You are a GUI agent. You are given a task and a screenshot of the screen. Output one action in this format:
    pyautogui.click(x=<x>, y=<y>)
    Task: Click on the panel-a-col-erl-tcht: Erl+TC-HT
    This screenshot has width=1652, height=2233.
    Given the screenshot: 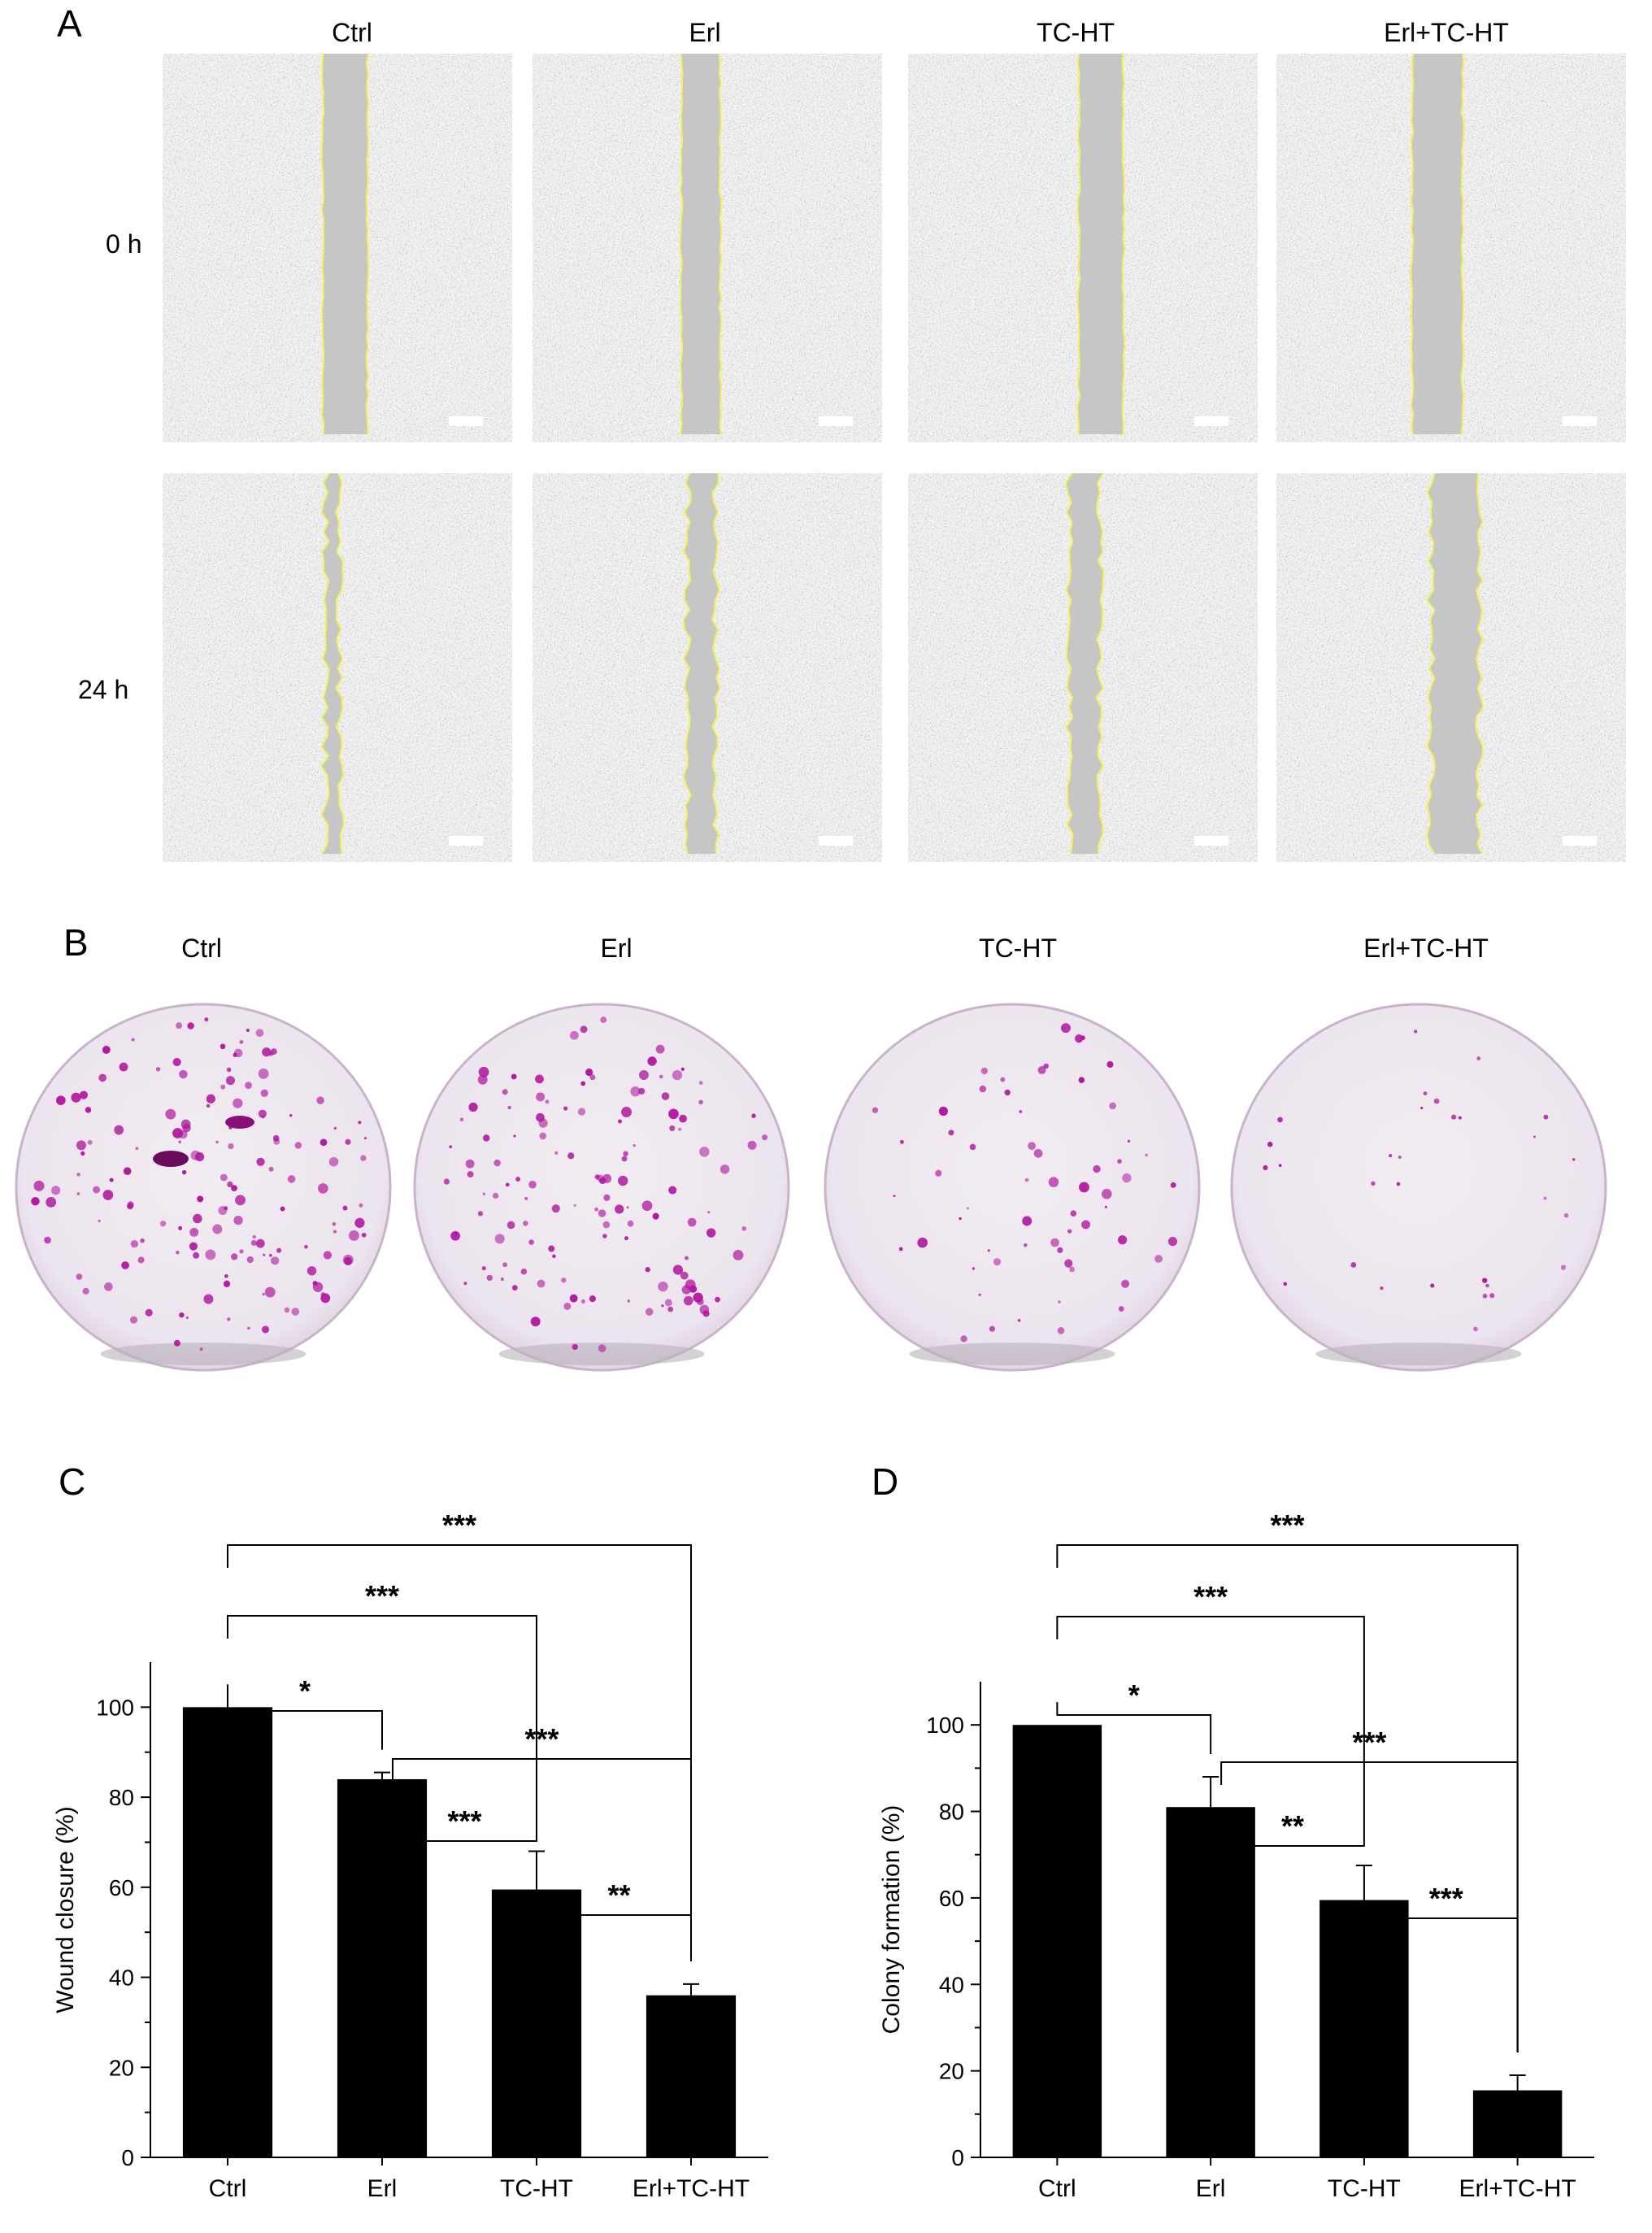 What is the action you would take?
    pyautogui.click(x=1446, y=33)
    